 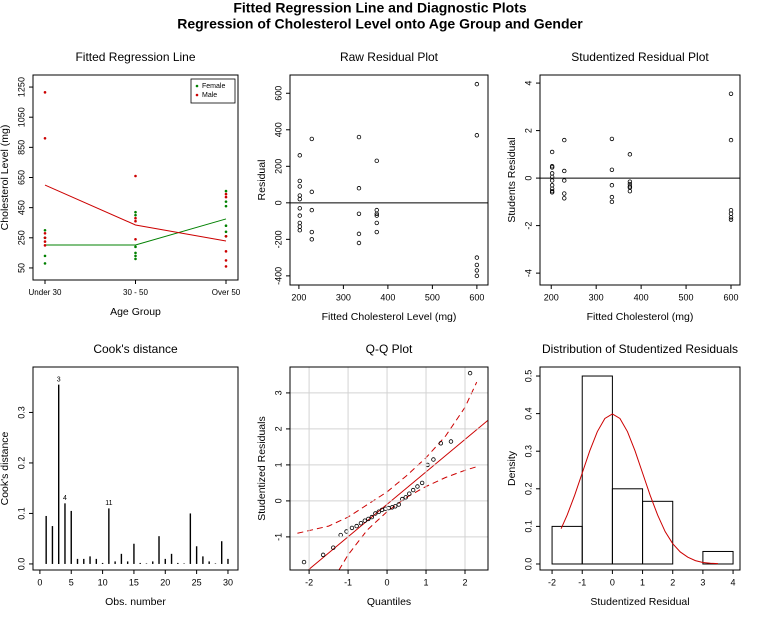 I want to click on point-label: 11, so click(x=108, y=503).